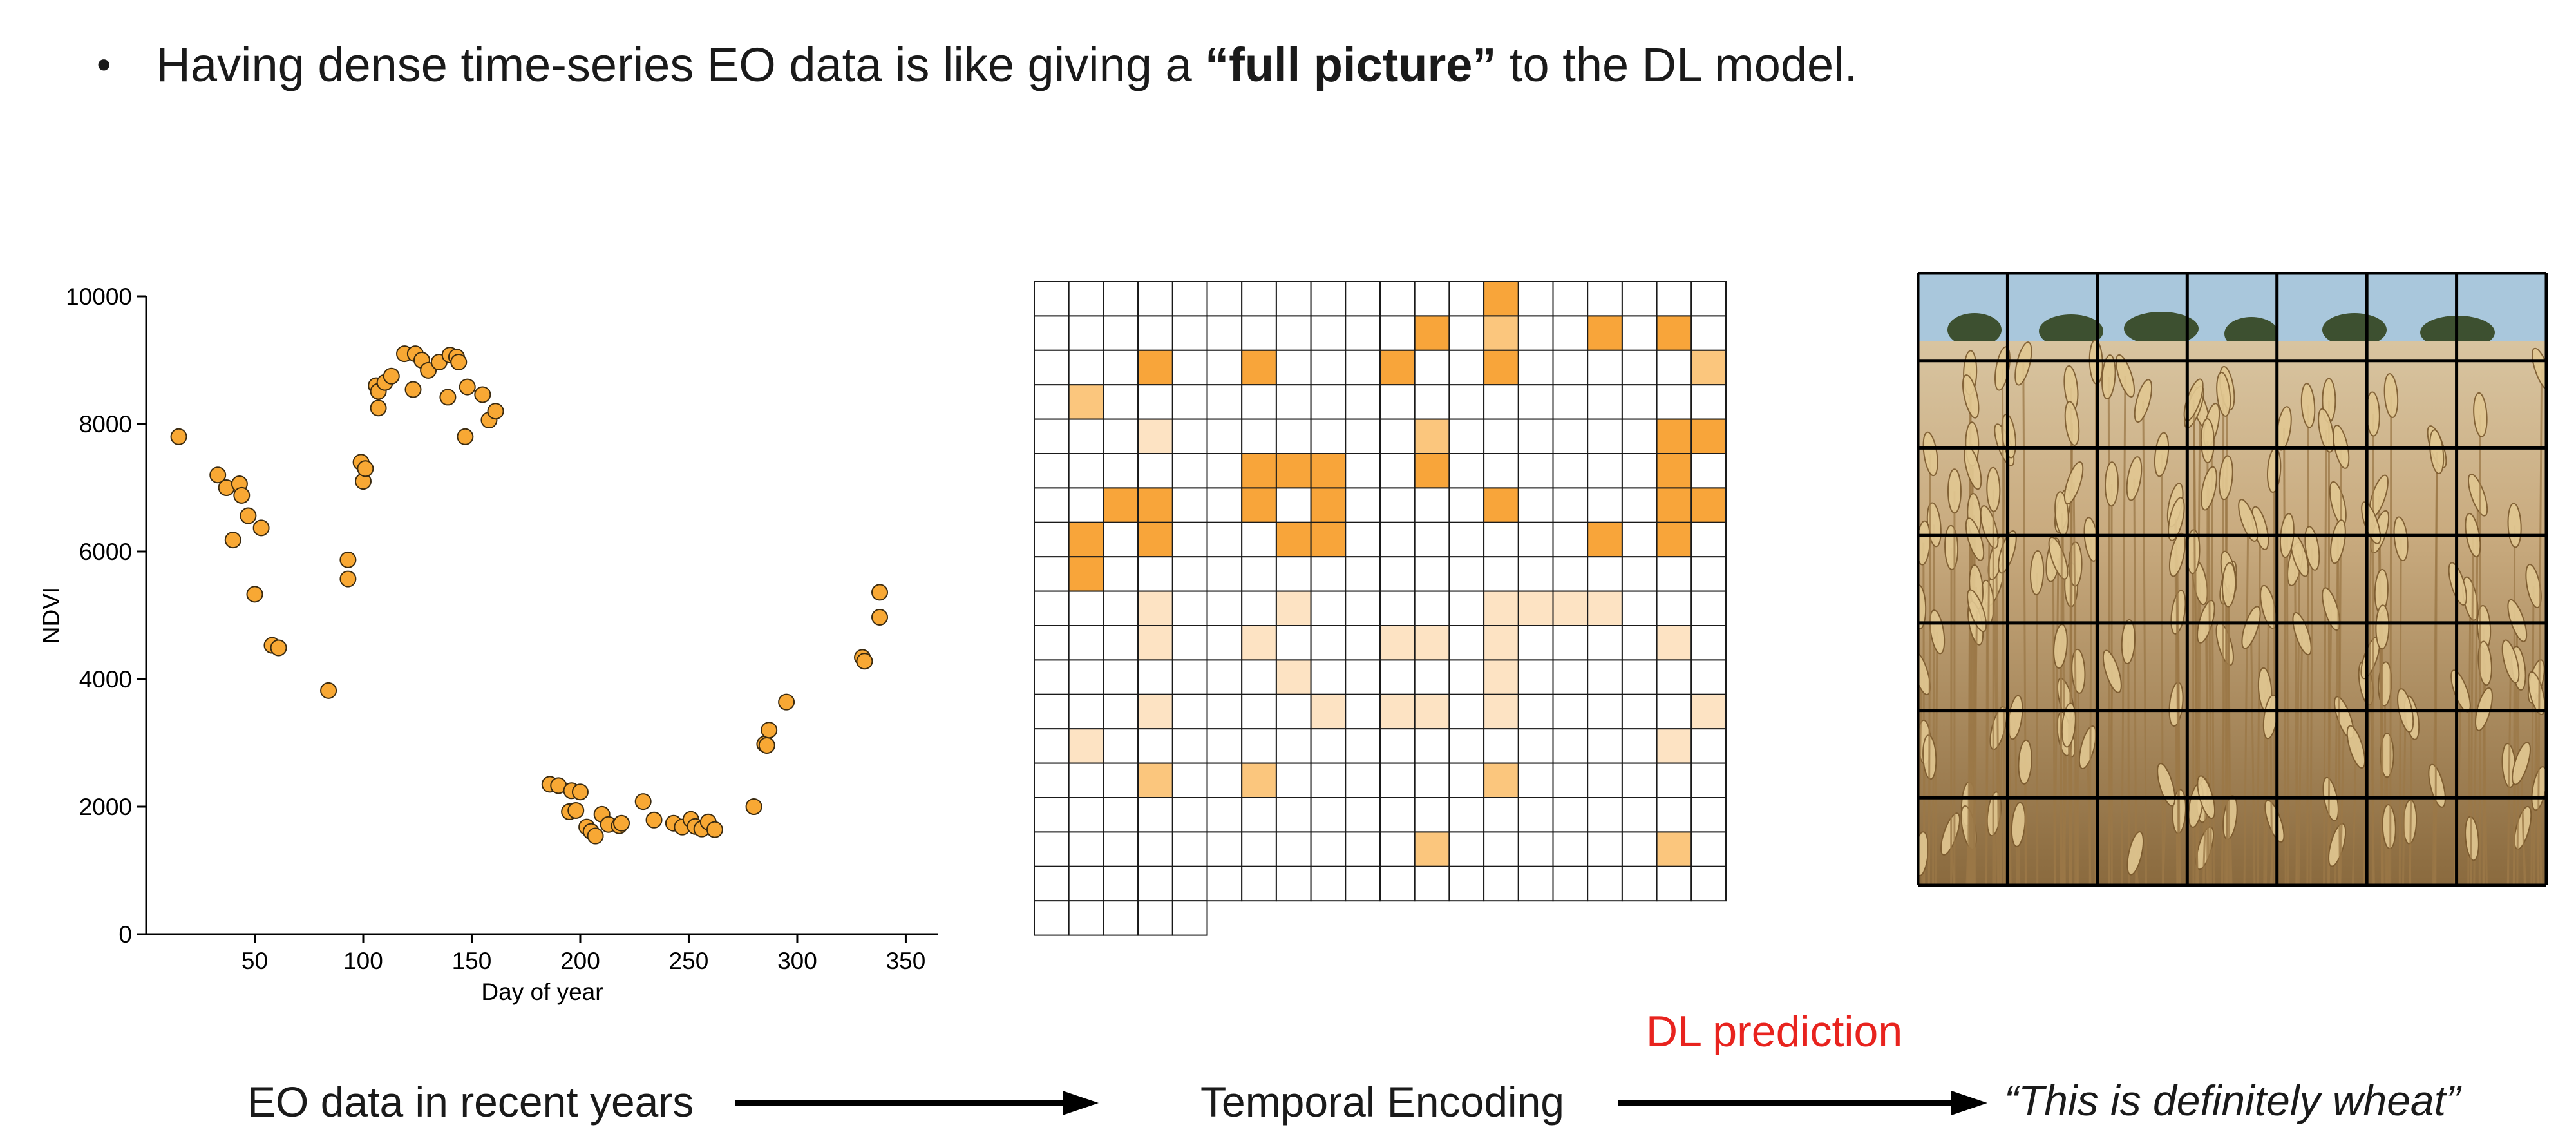  I want to click on step-eo-data-label: EO data in recent years, so click(470, 1102).